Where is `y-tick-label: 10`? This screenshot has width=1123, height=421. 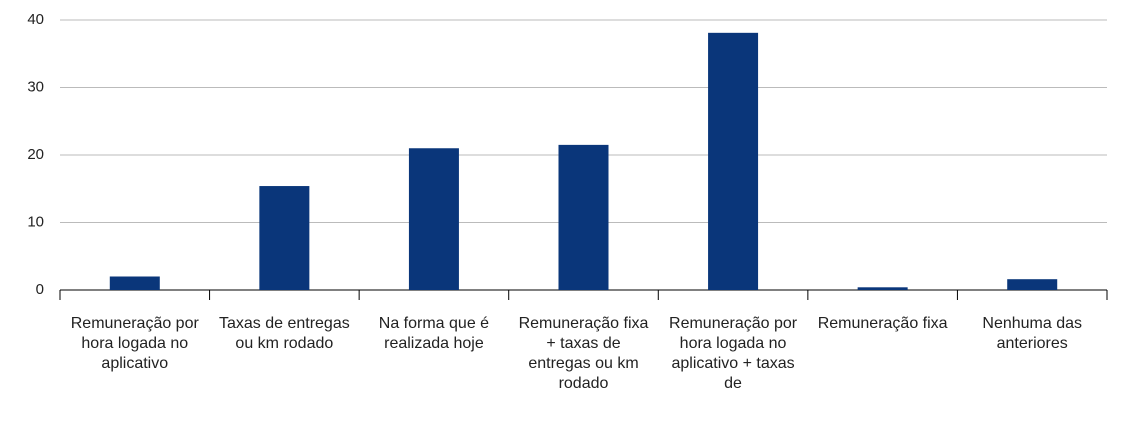 y-tick-label: 10 is located at coordinates (35, 221).